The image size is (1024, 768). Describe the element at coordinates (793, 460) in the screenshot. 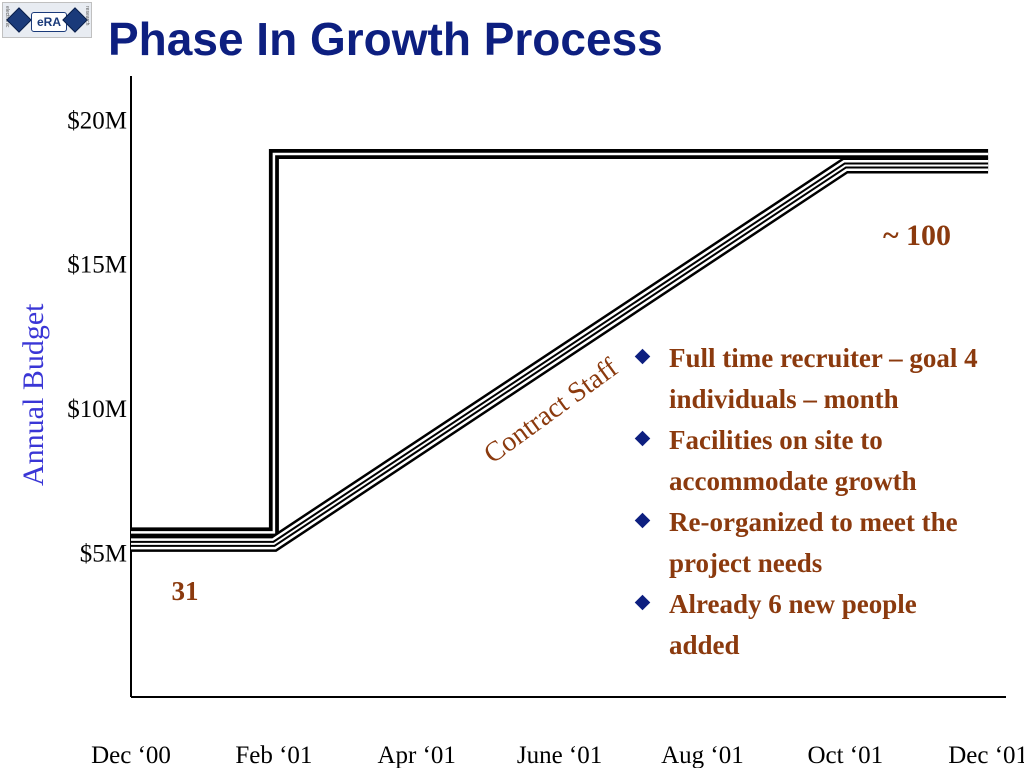

I see `bullet-text: Facilities on site to accommodate growth` at that location.